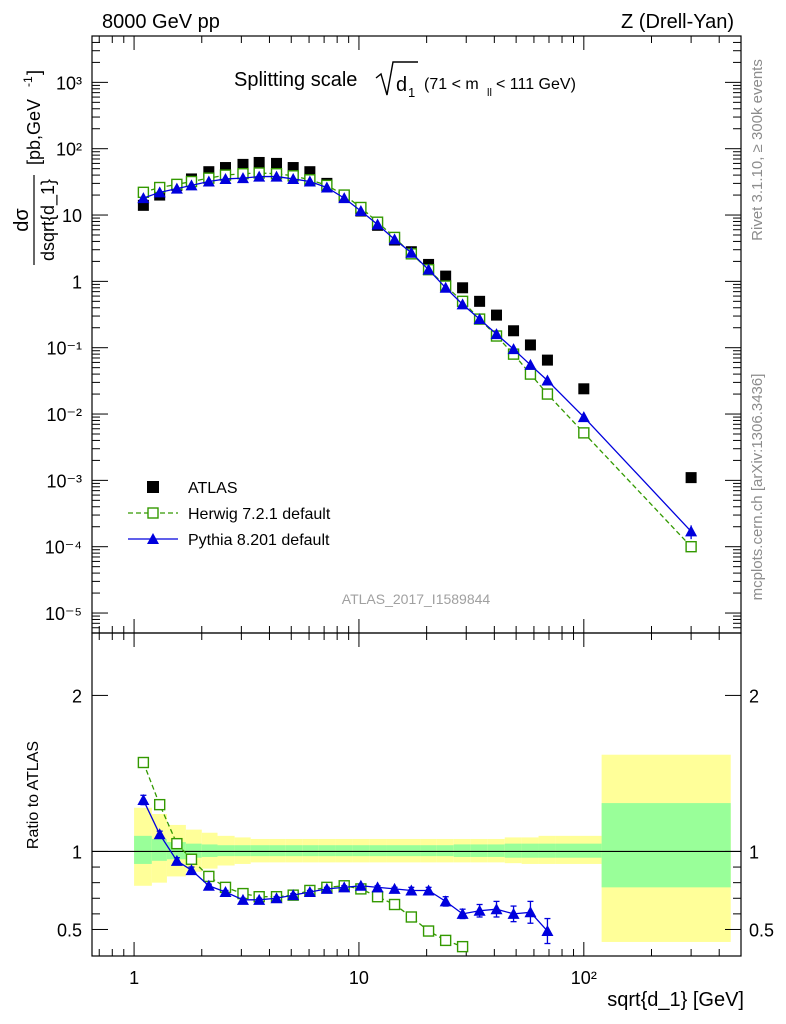 The image size is (786, 1024). I want to click on ratio-band-layer, so click(432, 848).